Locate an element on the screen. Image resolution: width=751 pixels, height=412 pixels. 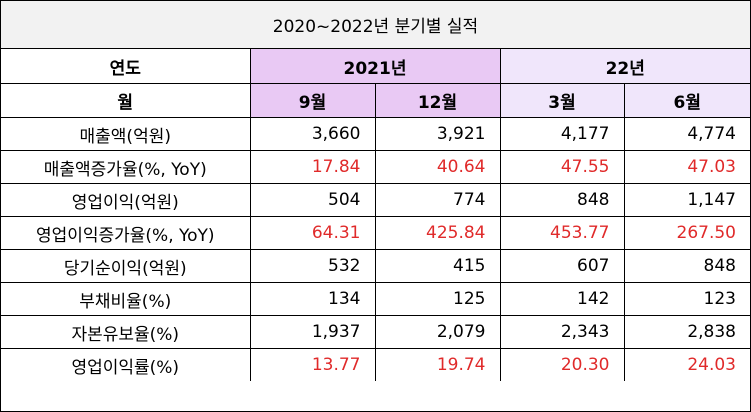
value-cell: 20.30 is located at coordinates (562, 364).